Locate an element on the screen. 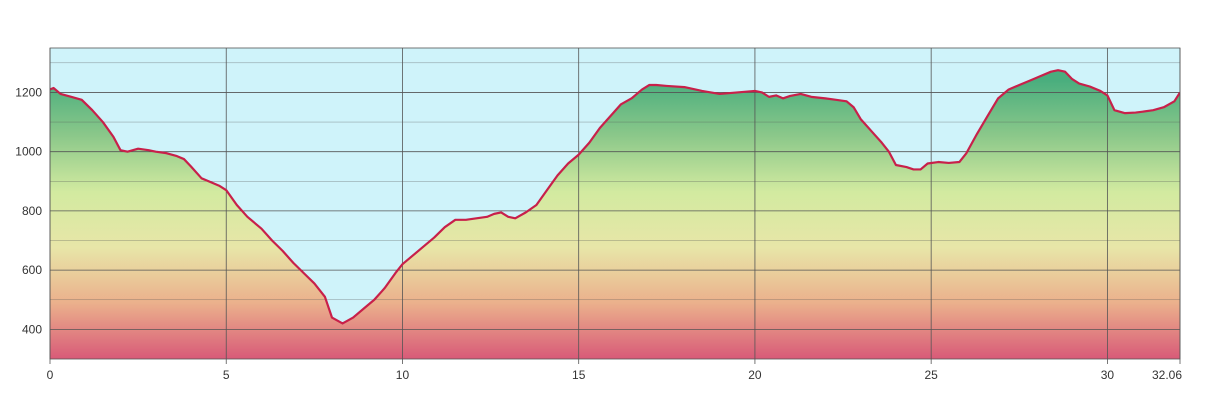  x-tick-label: 32.06 is located at coordinates (1167, 375).